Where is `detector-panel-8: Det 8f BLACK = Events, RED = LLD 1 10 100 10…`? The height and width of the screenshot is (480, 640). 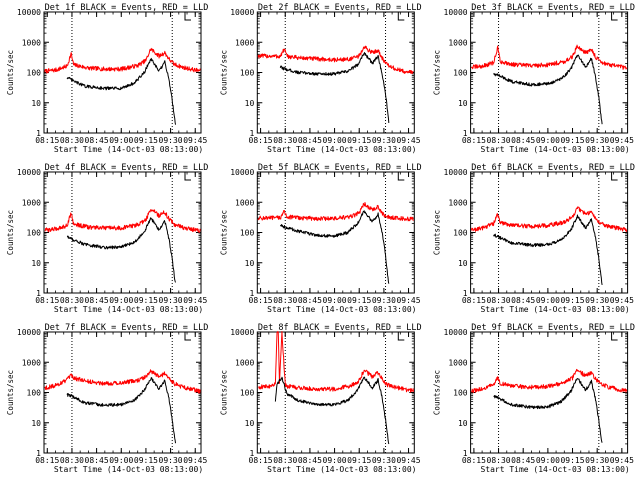 detector-panel-8: Det 8f BLACK = Events, RED = LLD 1 10 100 10… is located at coordinates (320, 398).